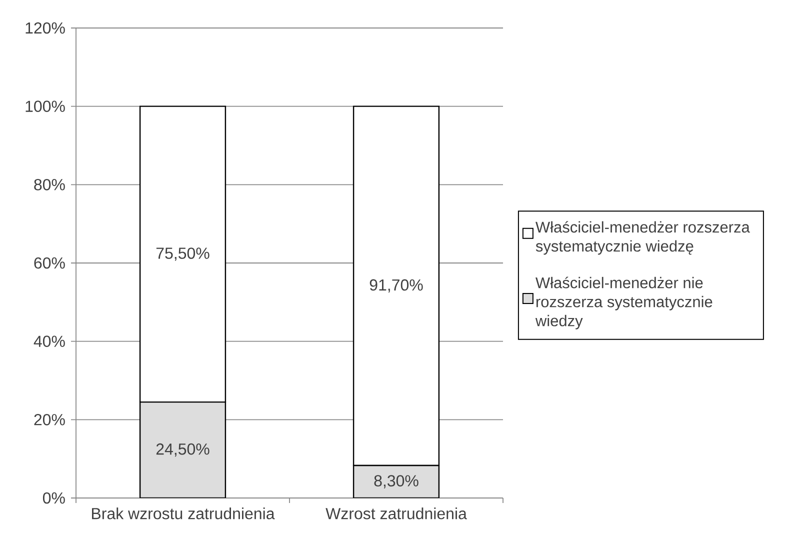 The width and height of the screenshot is (785, 540). What do you see at coordinates (45, 106) in the screenshot?
I see `y-tick-label: 100%` at bounding box center [45, 106].